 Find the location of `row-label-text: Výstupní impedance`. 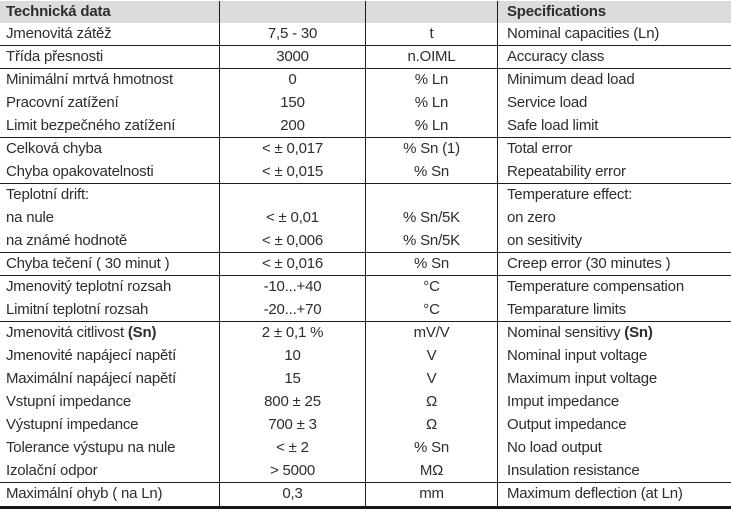

row-label-text: Výstupní impedance is located at coordinates (72, 424).